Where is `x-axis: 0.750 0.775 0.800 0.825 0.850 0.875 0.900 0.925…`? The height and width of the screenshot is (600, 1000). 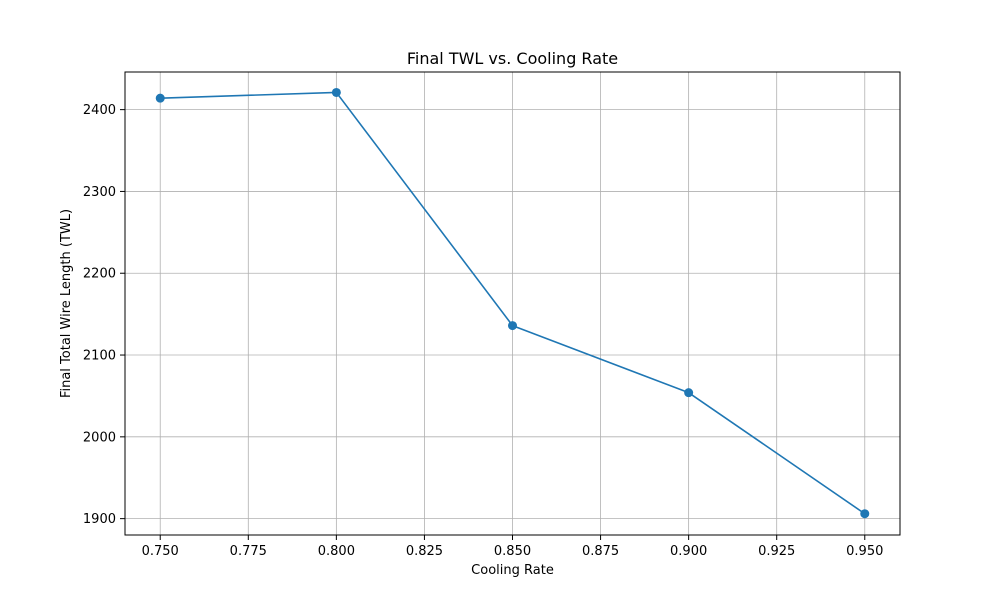 x-axis: 0.750 0.775 0.800 0.825 0.850 0.875 0.900 0.925… is located at coordinates (512, 547).